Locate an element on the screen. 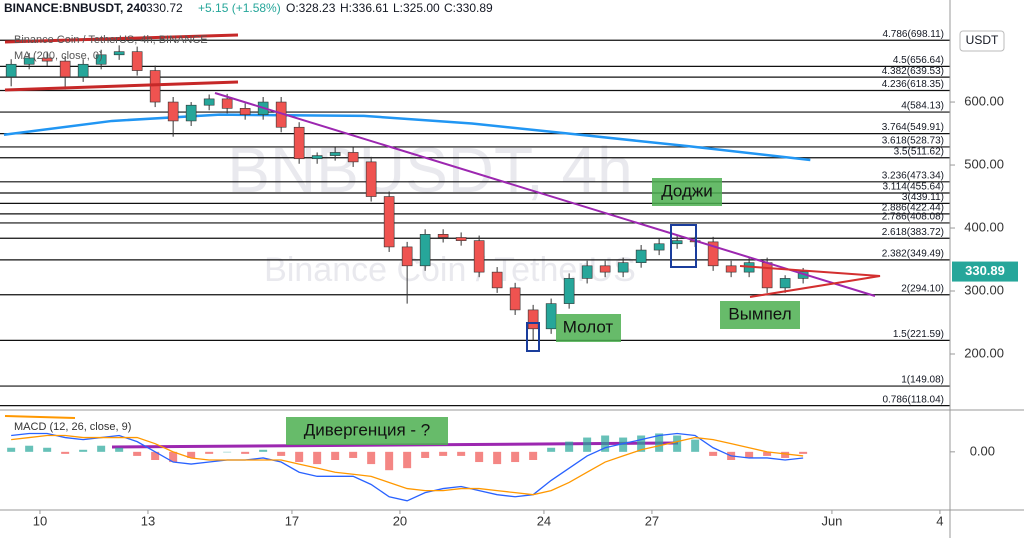 The width and height of the screenshot is (1024, 538). y-tick-label: 0.00 is located at coordinates (982, 450).